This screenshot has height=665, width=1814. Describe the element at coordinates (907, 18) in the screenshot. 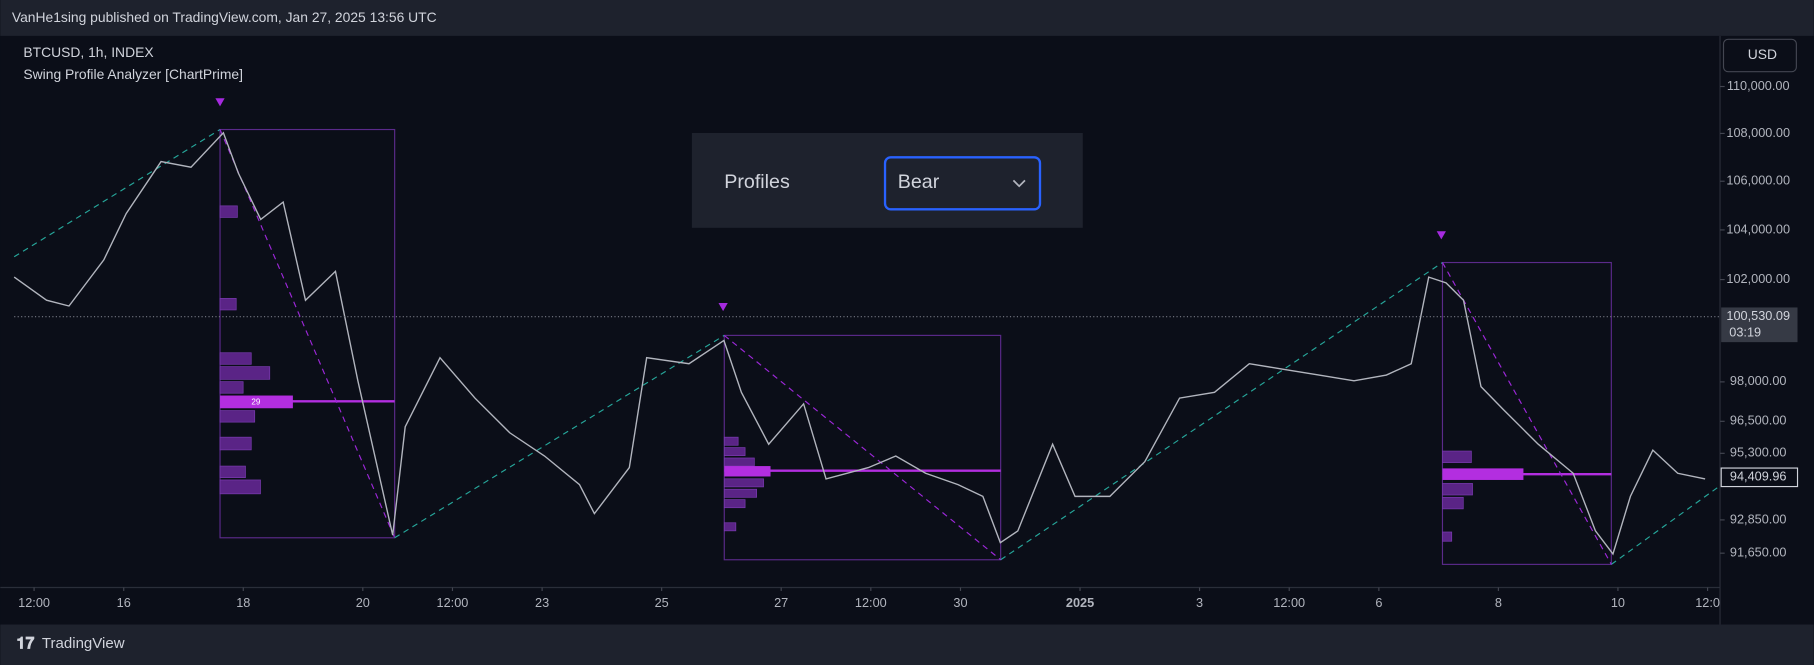

I see `header-bar` at that location.